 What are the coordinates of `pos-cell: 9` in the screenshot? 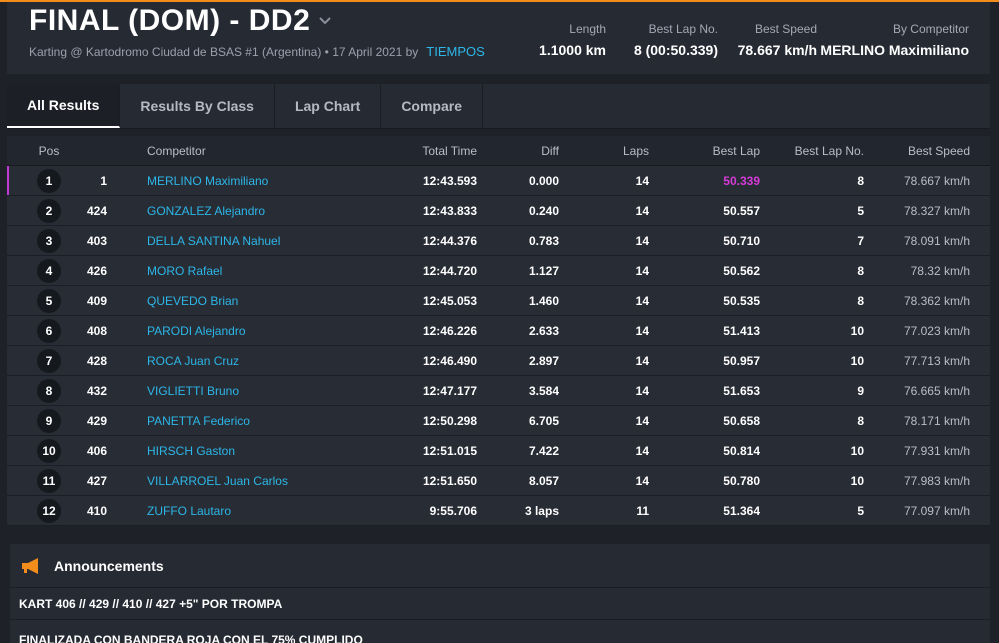 It's located at (49, 420).